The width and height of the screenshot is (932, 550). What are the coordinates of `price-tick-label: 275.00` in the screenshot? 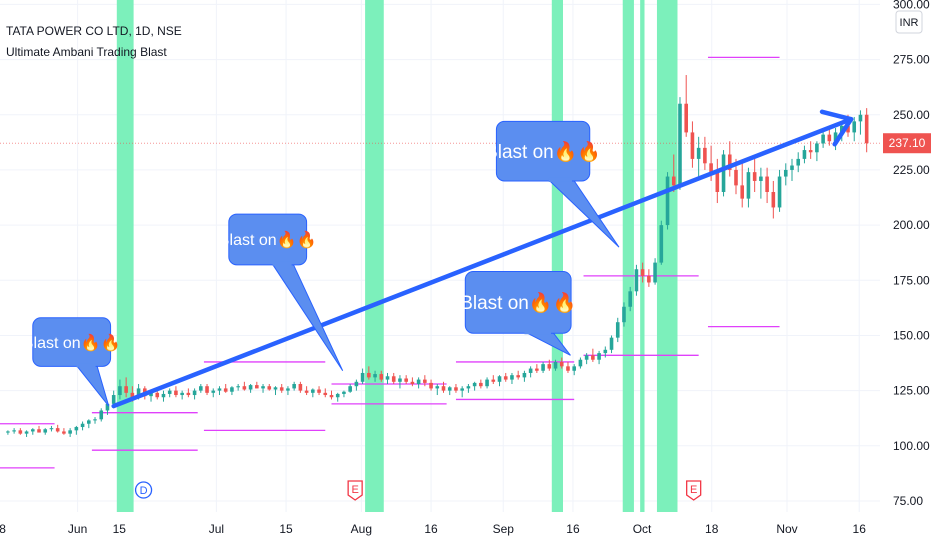 It's located at (911, 60).